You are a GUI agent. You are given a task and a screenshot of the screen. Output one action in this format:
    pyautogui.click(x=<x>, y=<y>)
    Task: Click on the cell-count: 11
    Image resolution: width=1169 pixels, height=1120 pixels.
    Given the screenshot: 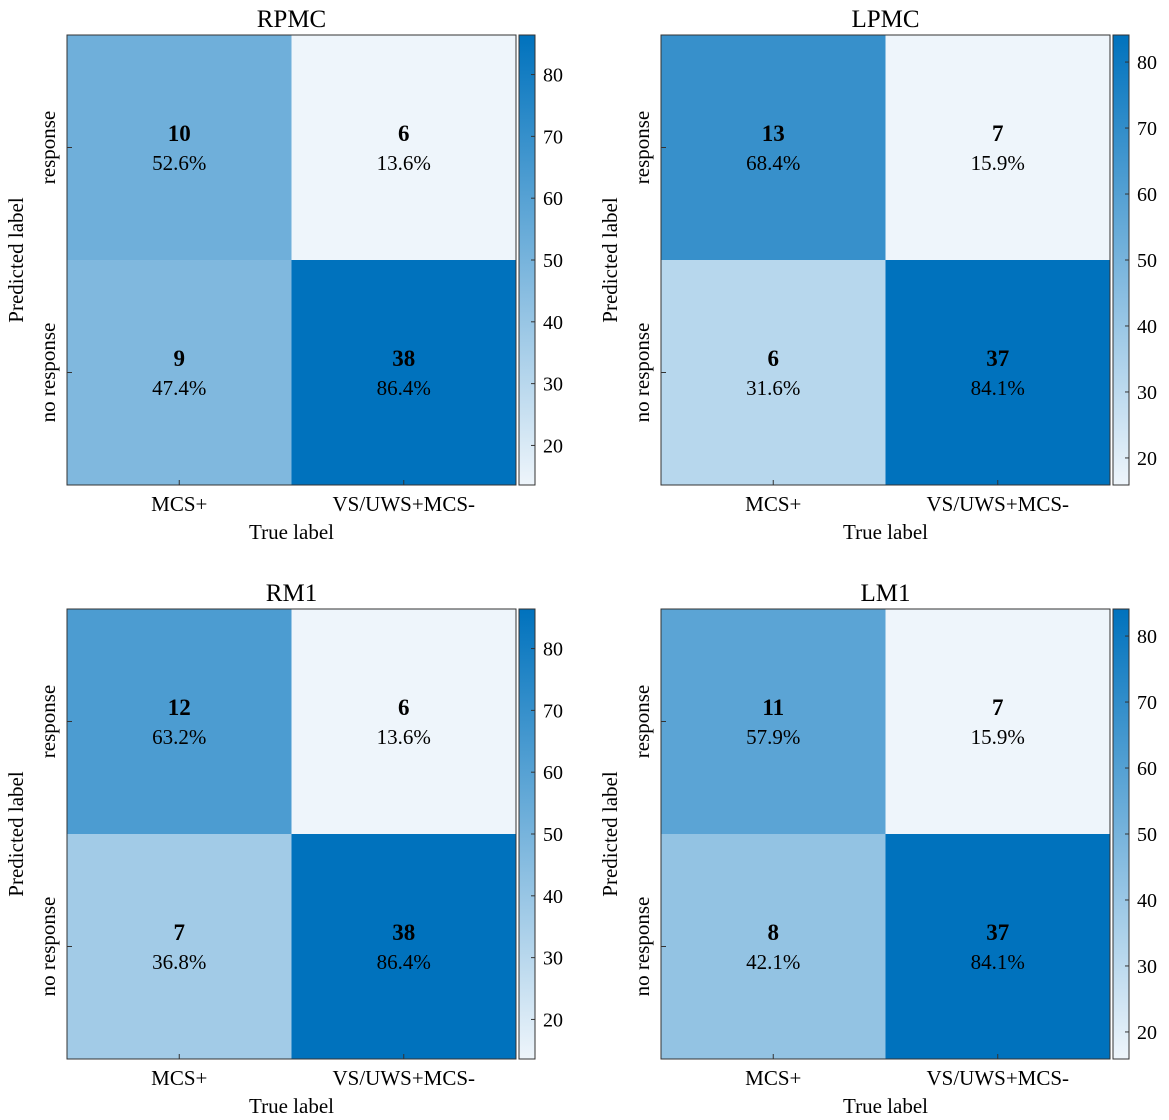 What is the action you would take?
    pyautogui.click(x=773, y=707)
    